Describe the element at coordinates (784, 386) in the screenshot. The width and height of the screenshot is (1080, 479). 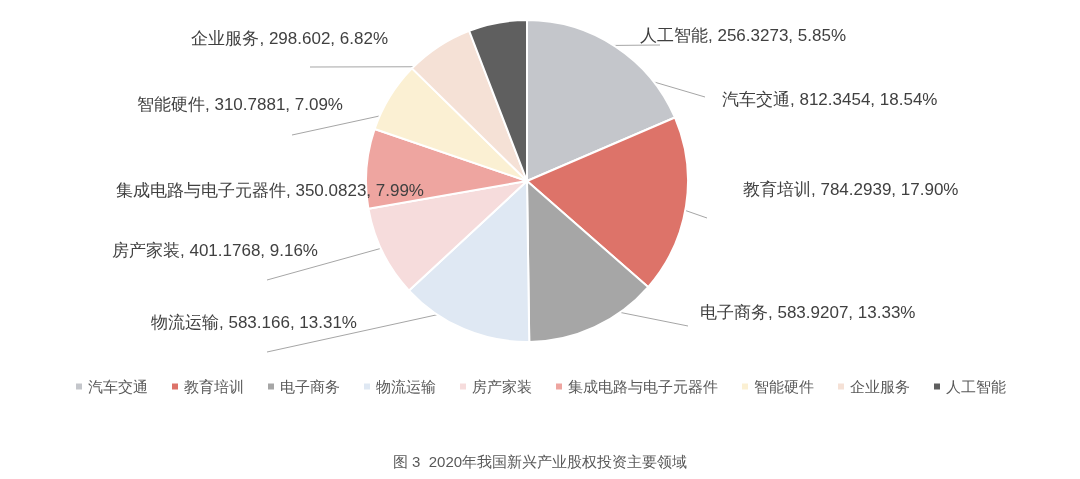
I see `legend-label: 智能硬件` at that location.